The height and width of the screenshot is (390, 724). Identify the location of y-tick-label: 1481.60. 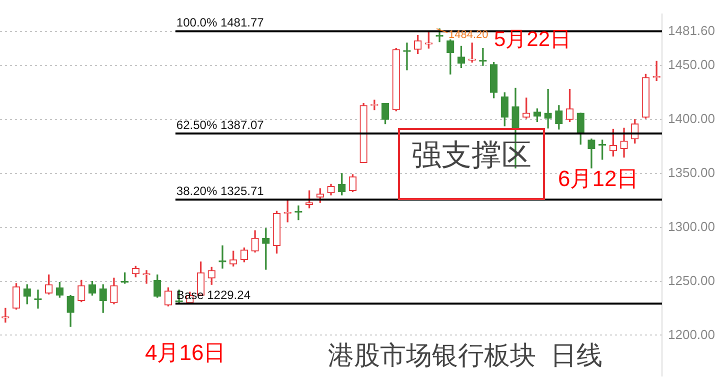
(691, 30).